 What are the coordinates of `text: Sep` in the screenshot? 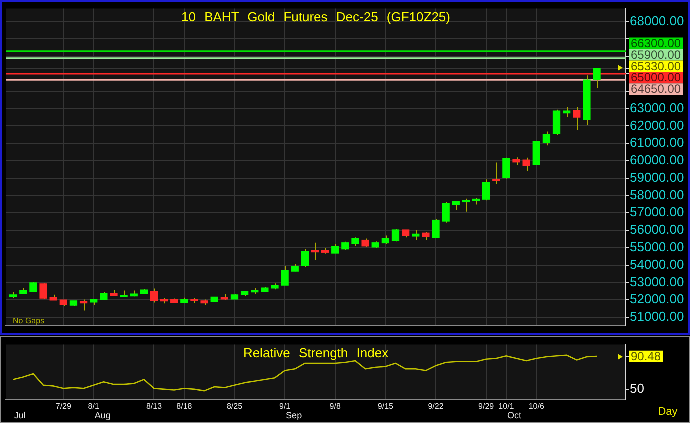 It's located at (294, 415).